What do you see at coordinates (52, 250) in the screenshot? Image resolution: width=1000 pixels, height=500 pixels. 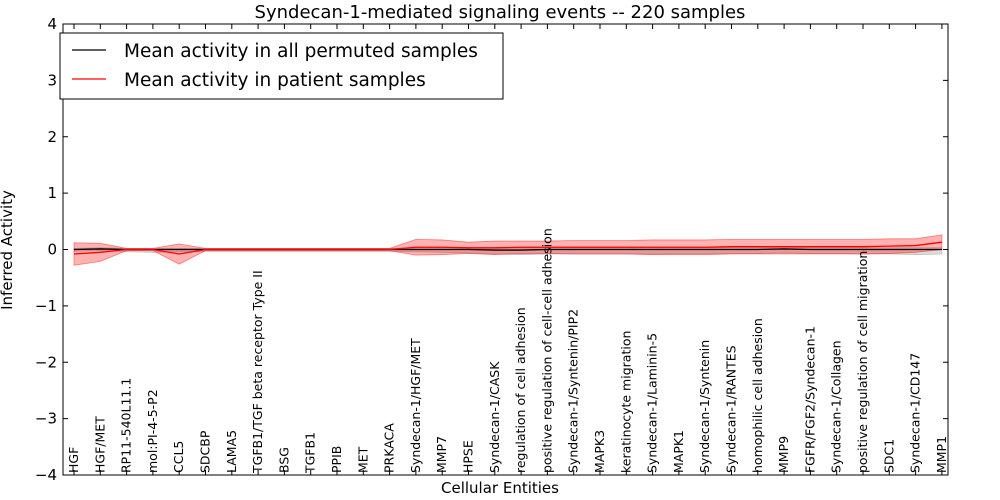 I see `y-tick-label: 0` at bounding box center [52, 250].